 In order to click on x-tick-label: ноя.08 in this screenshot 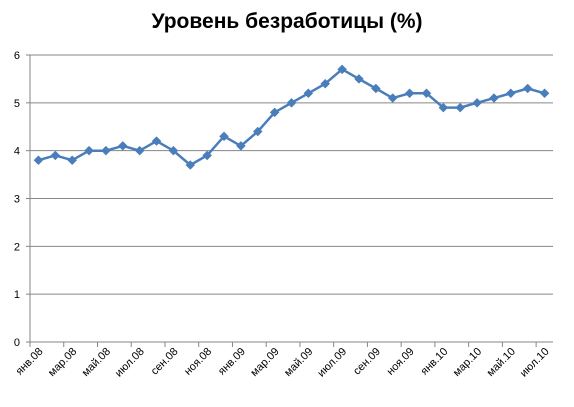, I will do `click(198, 362)`.